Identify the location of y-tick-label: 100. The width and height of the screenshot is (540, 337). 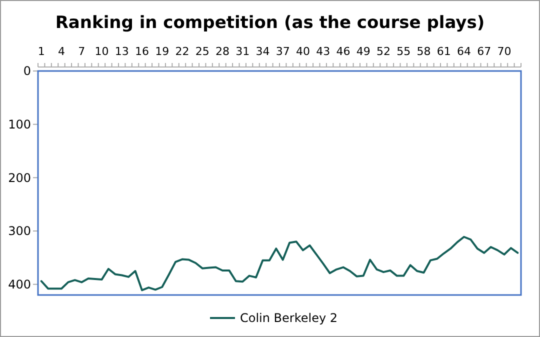
(19, 125).